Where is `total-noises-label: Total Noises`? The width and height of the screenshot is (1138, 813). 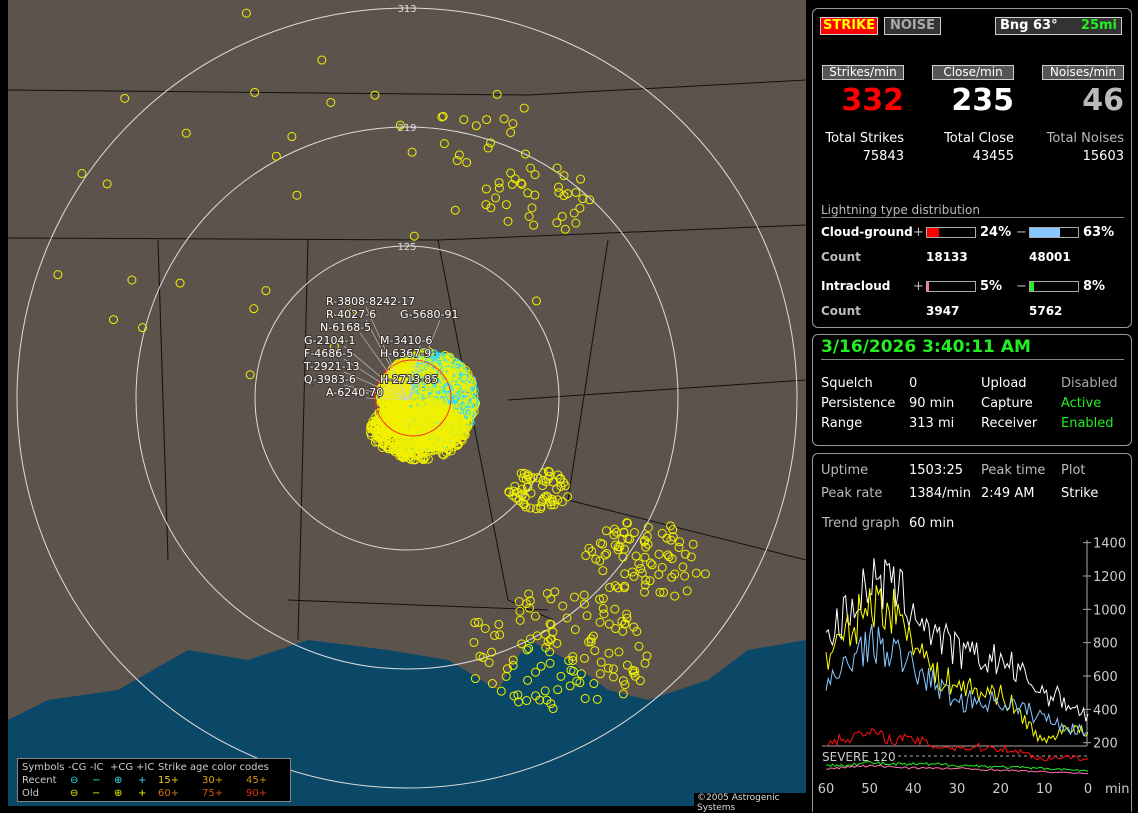
total-noises-label: Total Noises is located at coordinates (1085, 138).